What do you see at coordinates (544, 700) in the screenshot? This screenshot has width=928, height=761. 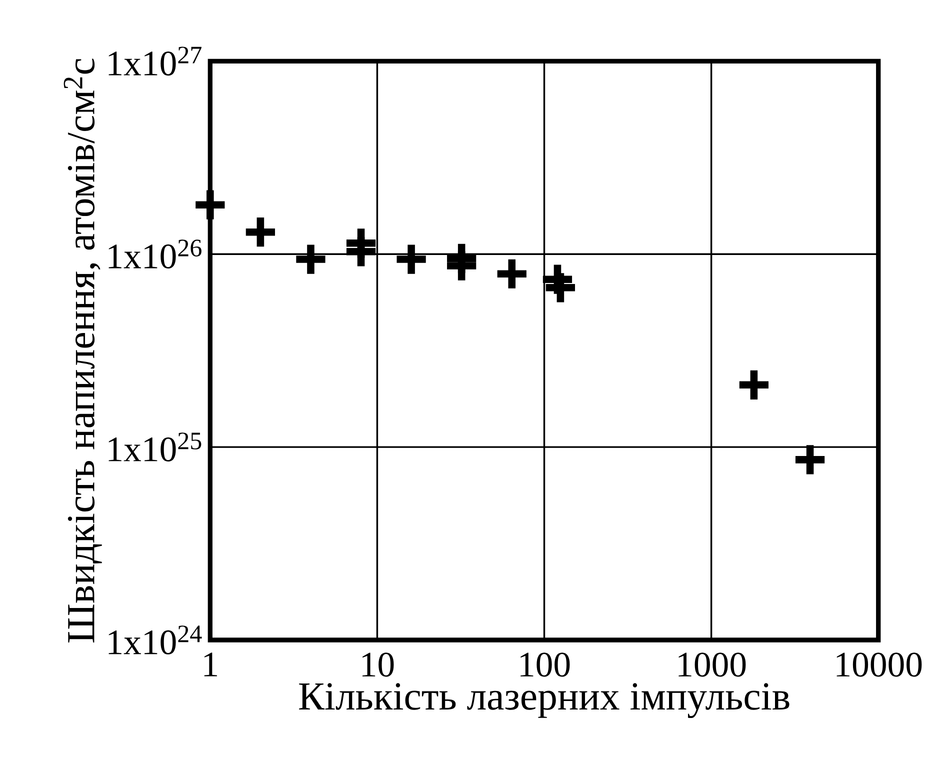 I see `x-axis-title: Кількість лазерних імпульсів` at bounding box center [544, 700].